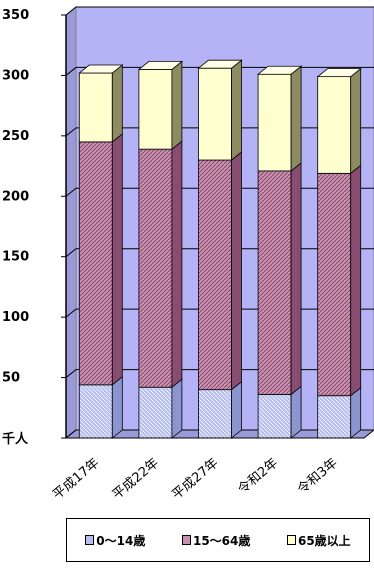  Describe the element at coordinates (15, 196) in the screenshot. I see `y-tick-label: 200` at that location.